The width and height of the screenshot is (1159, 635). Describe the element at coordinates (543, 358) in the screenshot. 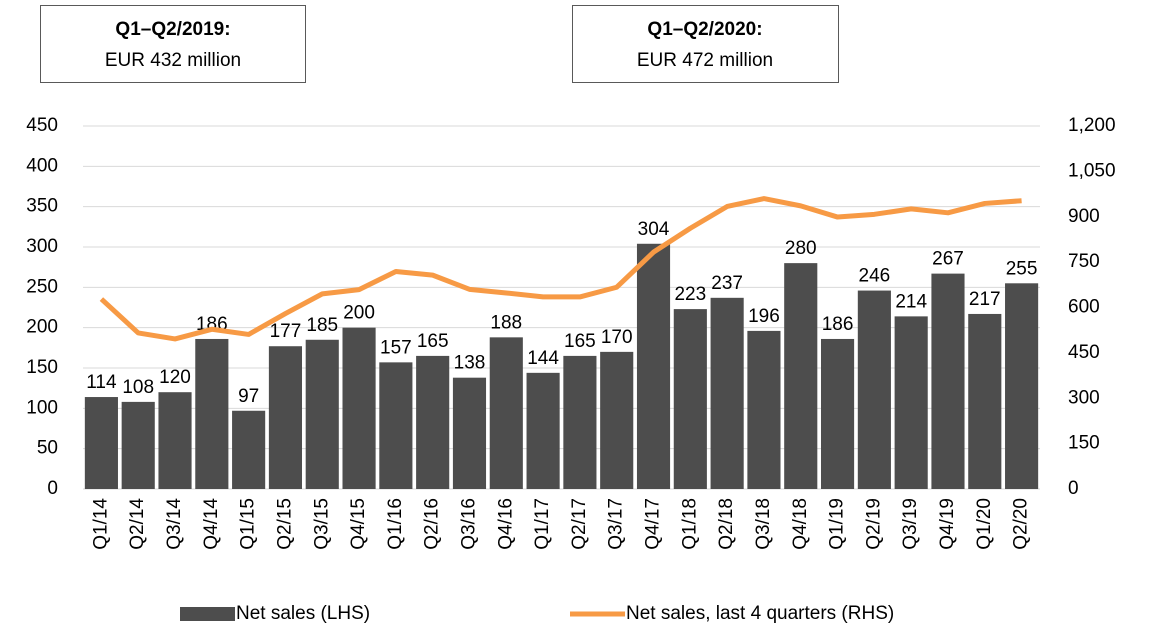

I see `data-label: 144` at that location.